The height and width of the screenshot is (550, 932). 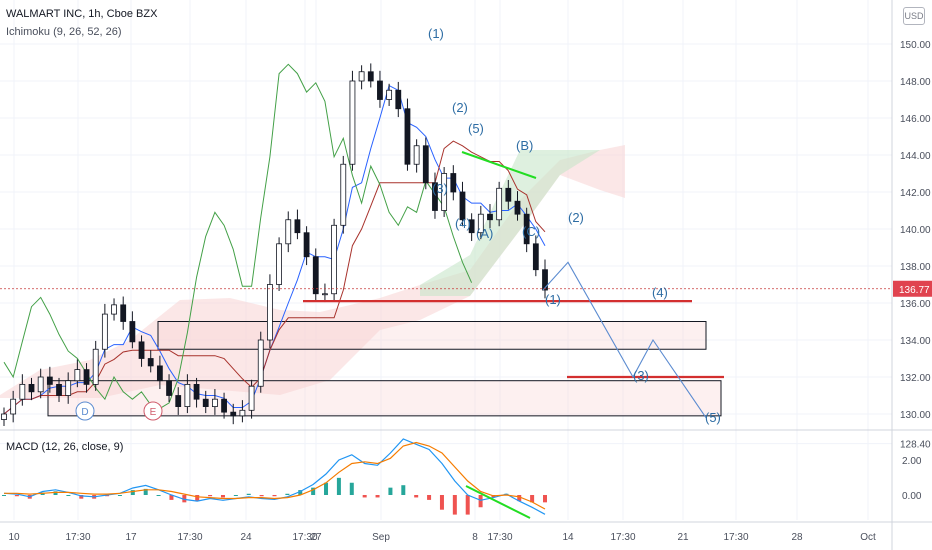 I want to click on time-tick-label: 8, so click(x=475, y=537).